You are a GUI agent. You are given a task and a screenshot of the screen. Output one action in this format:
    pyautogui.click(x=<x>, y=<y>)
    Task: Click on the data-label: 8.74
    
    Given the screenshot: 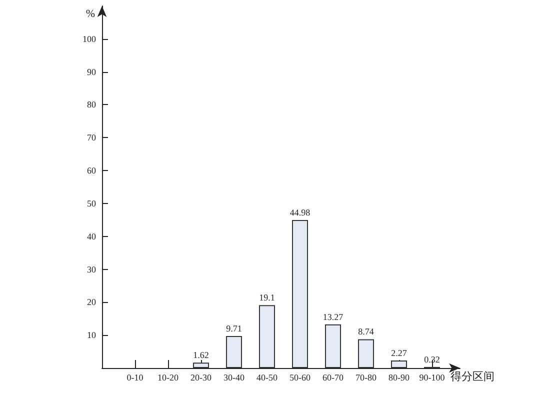 What is the action you would take?
    pyautogui.click(x=366, y=331)
    